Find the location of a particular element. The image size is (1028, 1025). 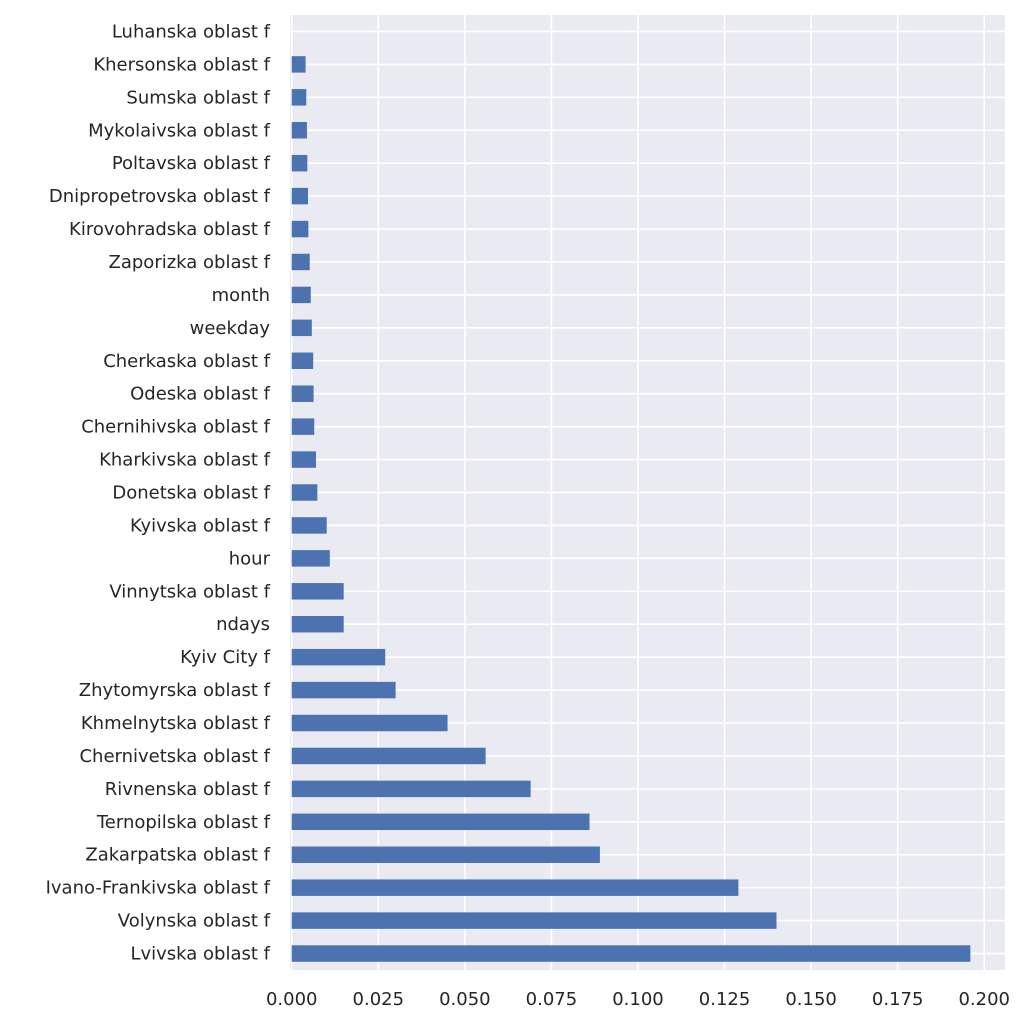

y-tick-label: Mykolaivska oblast f is located at coordinates (179, 130).